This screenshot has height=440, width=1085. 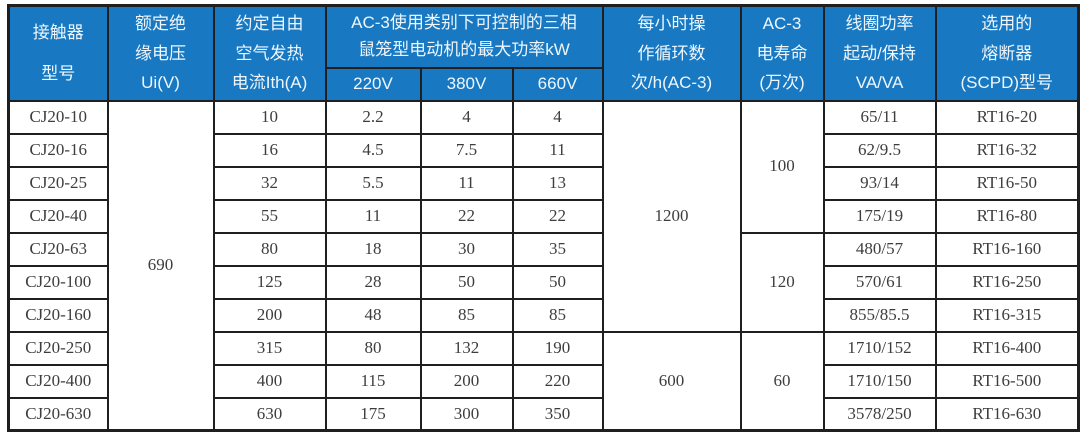 What do you see at coordinates (1007, 315) in the screenshot?
I see `cell-fuse: RT16-315` at bounding box center [1007, 315].